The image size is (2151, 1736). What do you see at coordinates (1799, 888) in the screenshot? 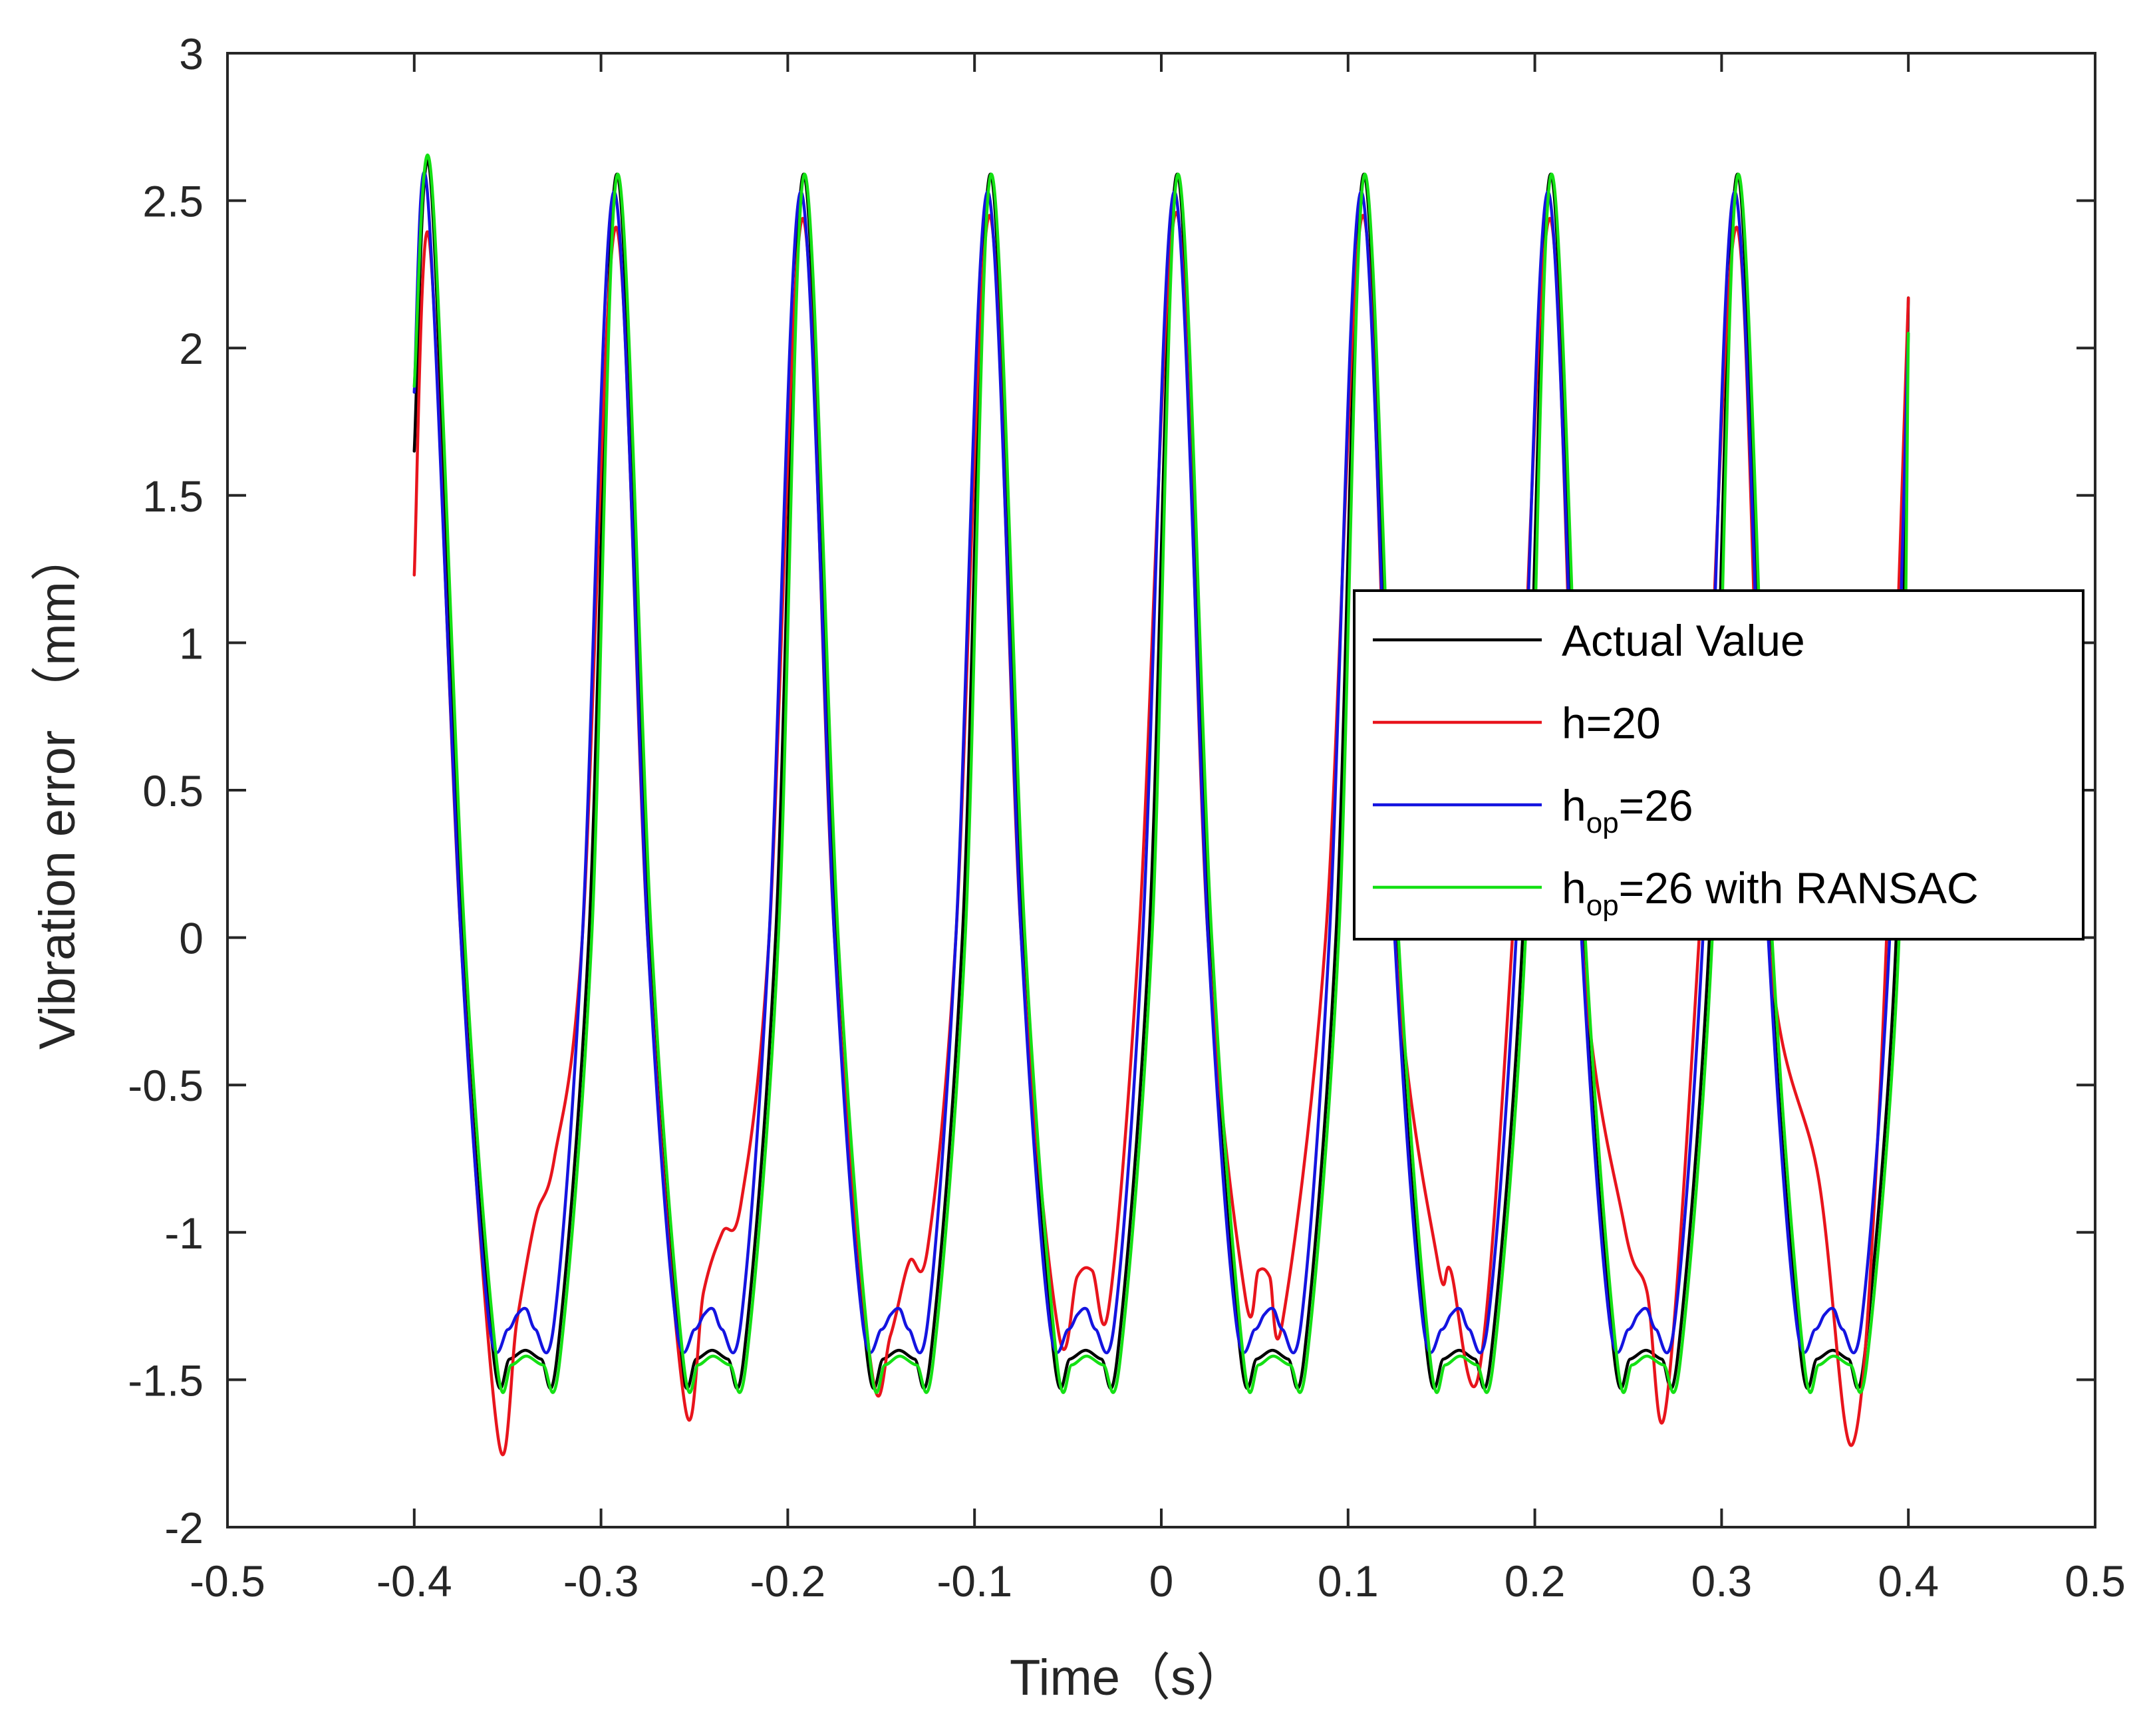
I see `legend-text-rest: =26 with RANSAC` at bounding box center [1799, 888].